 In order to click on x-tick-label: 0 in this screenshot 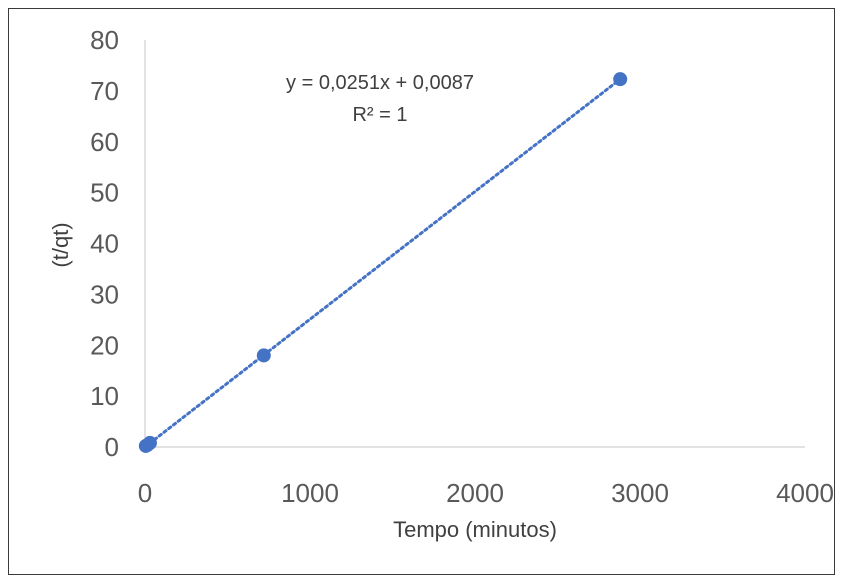, I will do `click(145, 493)`.